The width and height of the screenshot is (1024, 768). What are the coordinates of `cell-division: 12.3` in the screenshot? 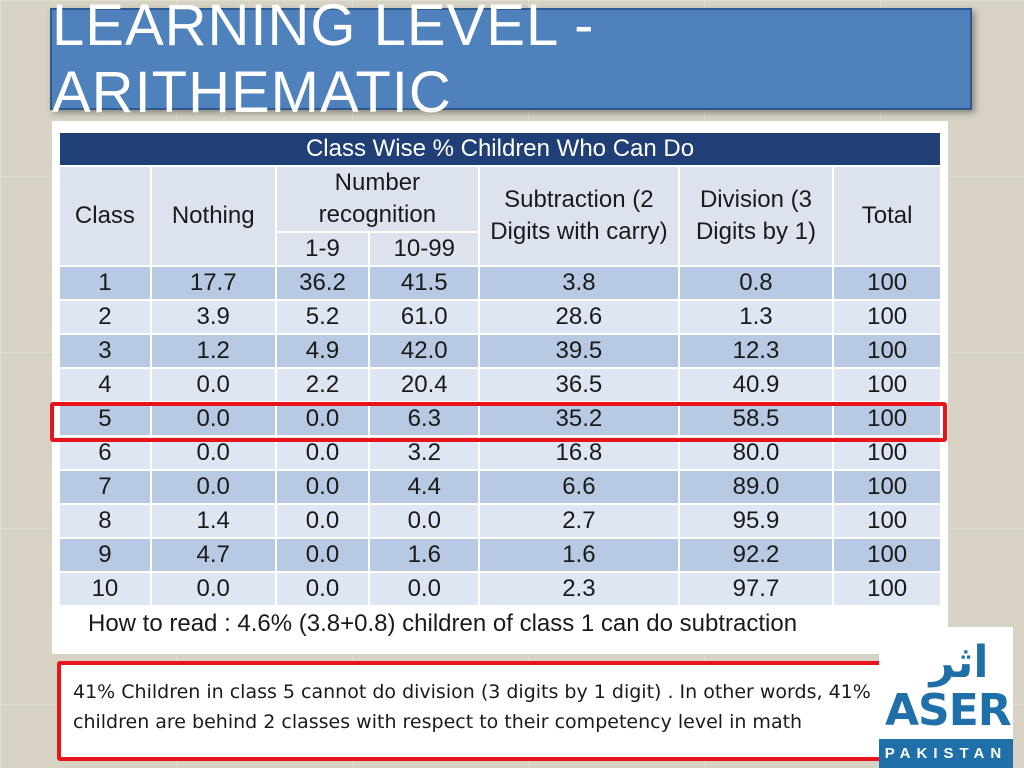 It's located at (756, 351).